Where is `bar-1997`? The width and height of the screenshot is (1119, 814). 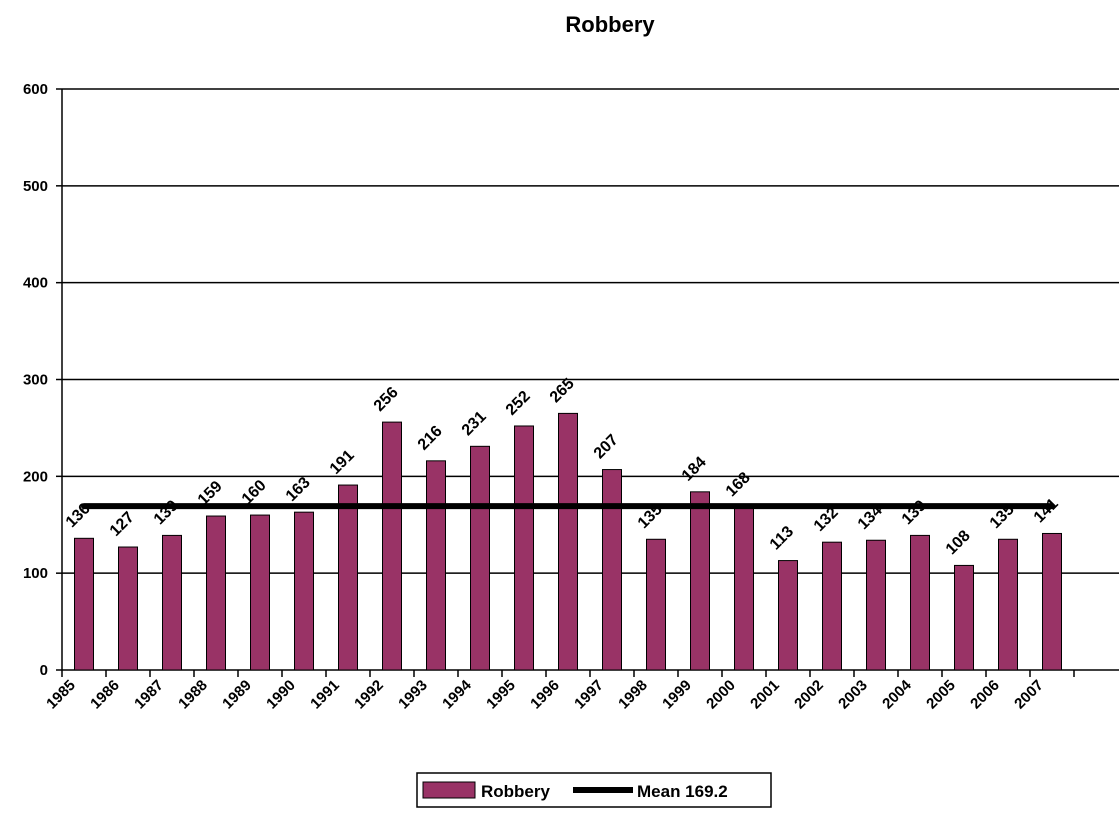 bar-1997 is located at coordinates (612, 570).